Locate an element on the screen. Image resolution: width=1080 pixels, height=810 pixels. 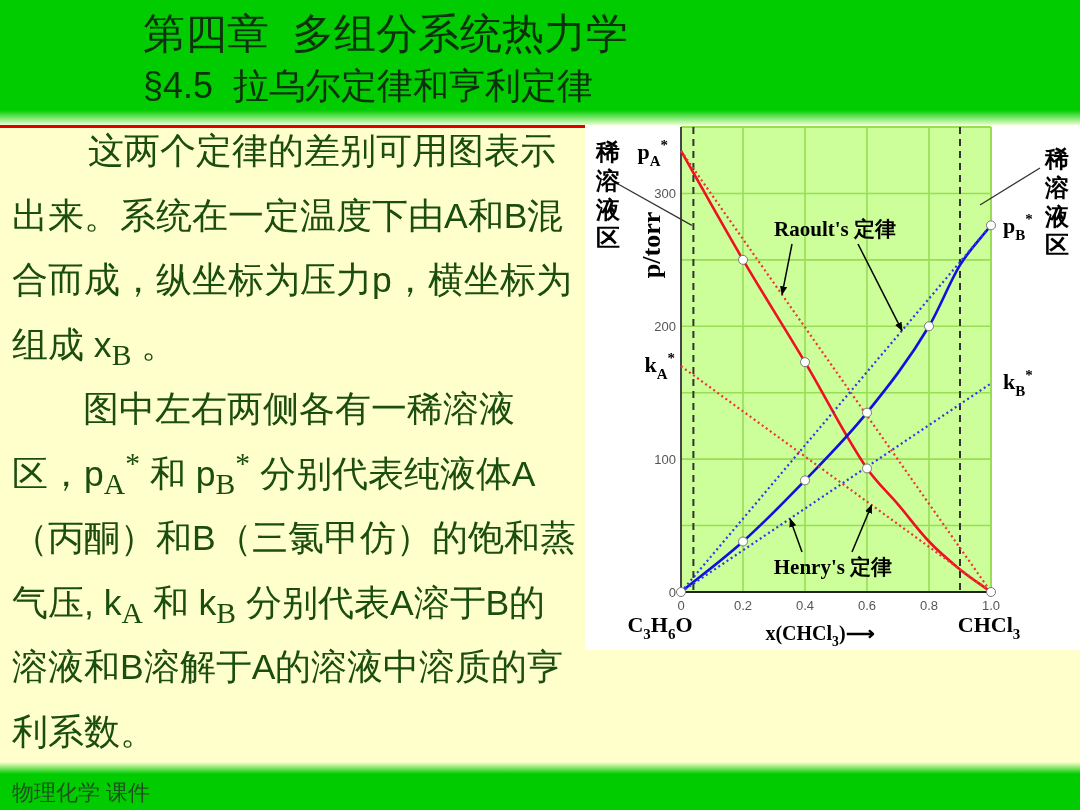
text: §4.5 拉乌尔定律和亨利定律 is located at coordinates (368, 85).